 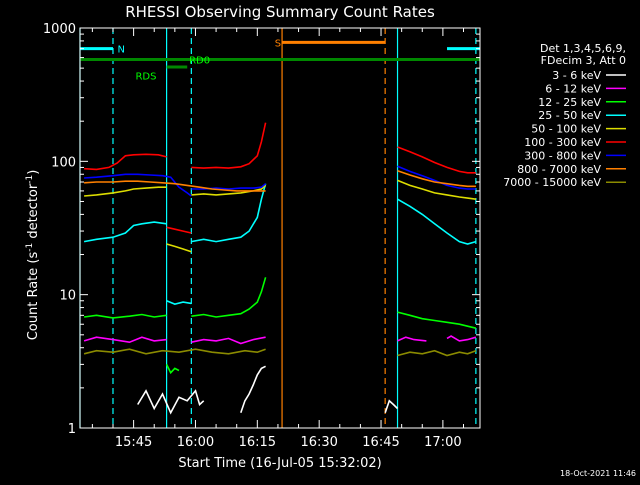 I want to click on x-tick-label-1700: 17:00, so click(x=442, y=442).